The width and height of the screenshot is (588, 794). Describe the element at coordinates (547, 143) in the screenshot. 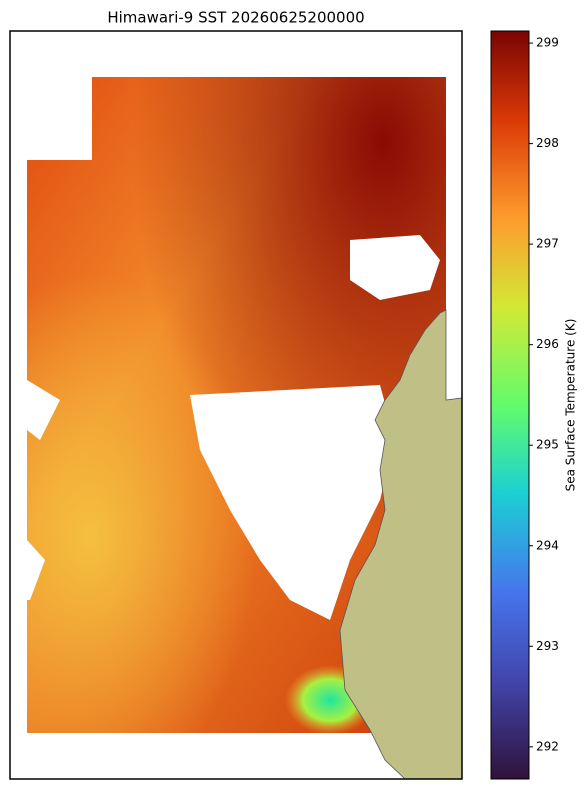

I see `colorbar-tick-label: 298` at that location.